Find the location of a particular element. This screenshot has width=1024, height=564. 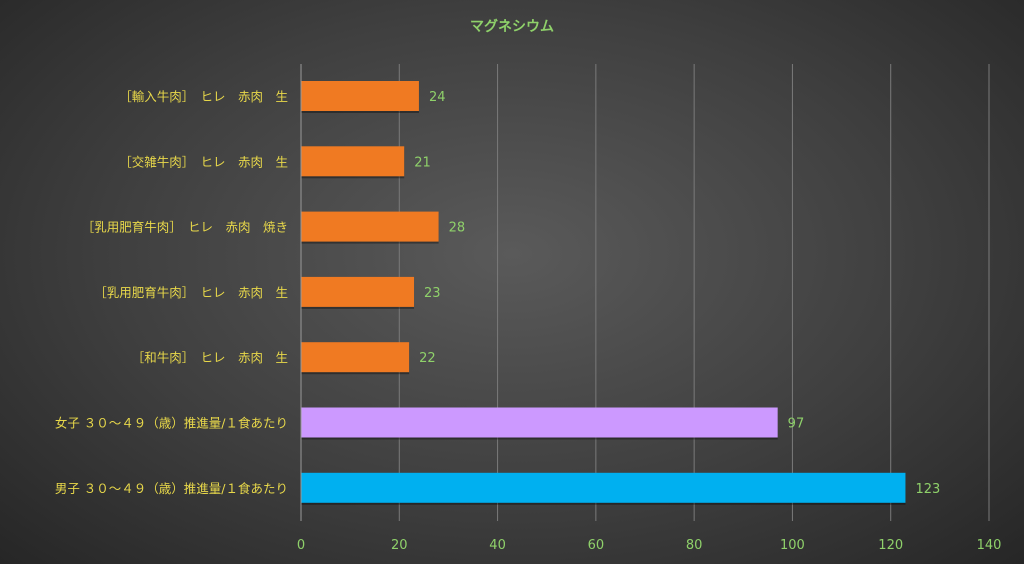

x-tick-label-80: 80 is located at coordinates (694, 545).